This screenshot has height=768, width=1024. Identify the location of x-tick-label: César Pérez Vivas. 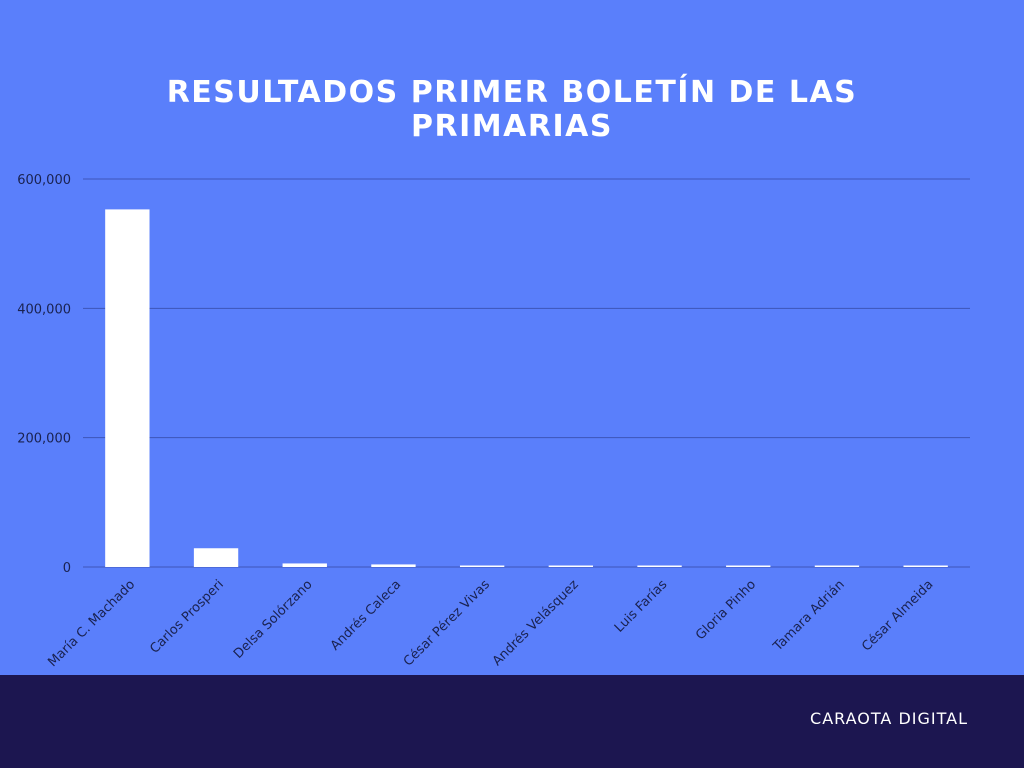
(447, 623).